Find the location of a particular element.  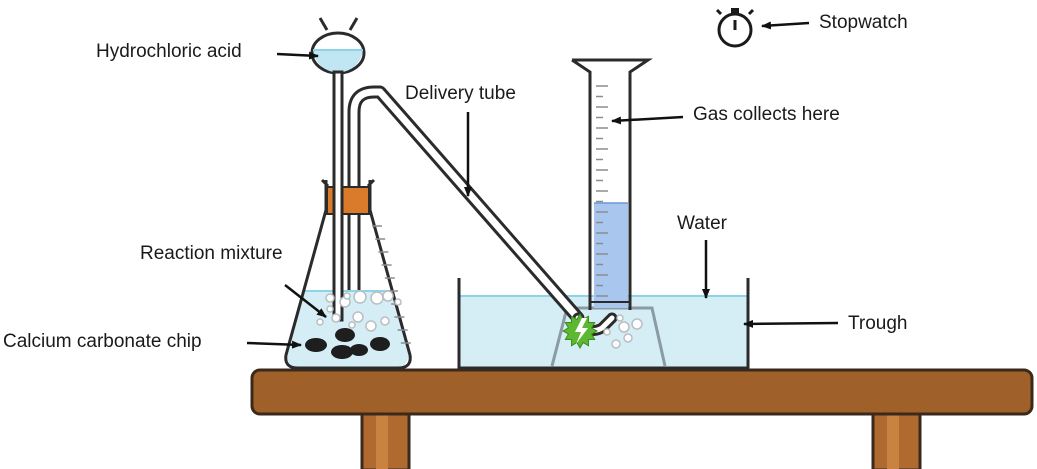

bench-top is located at coordinates (642, 392).